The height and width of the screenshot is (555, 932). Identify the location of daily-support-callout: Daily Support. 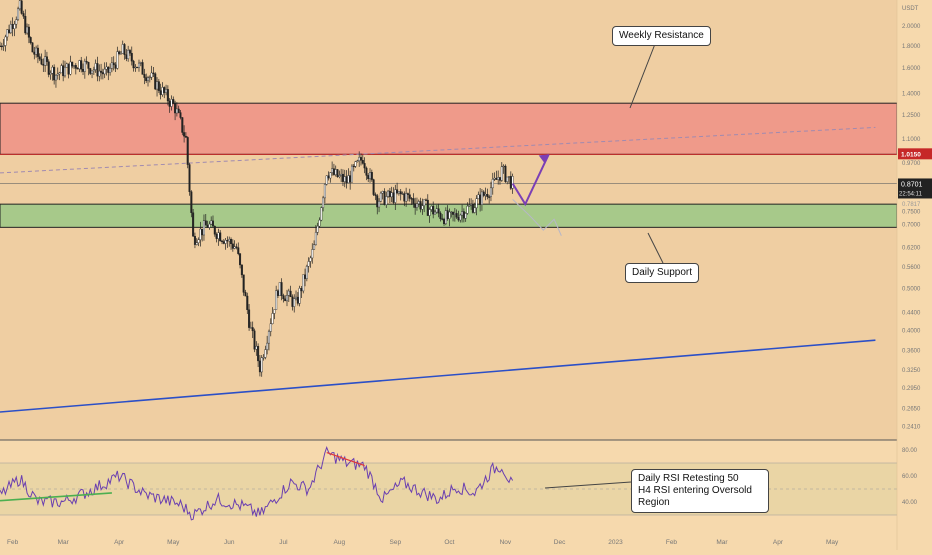
(662, 273).